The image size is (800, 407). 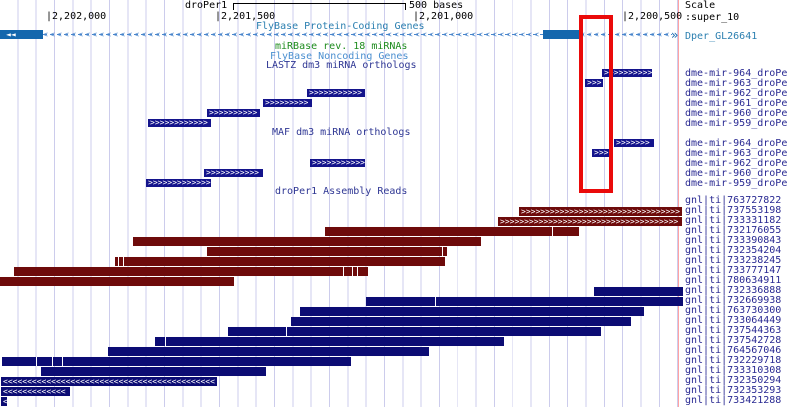 I want to click on mirna-ortholog-box-maf: >>>>>>>, so click(x=634, y=143).